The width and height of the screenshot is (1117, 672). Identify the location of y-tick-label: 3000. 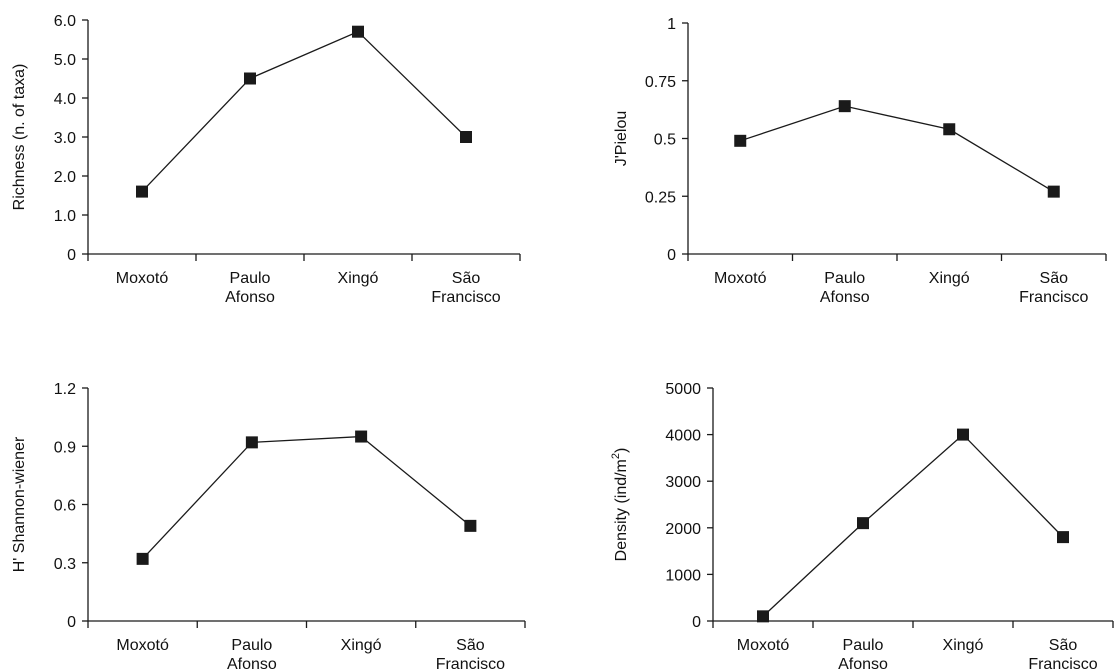
(683, 482).